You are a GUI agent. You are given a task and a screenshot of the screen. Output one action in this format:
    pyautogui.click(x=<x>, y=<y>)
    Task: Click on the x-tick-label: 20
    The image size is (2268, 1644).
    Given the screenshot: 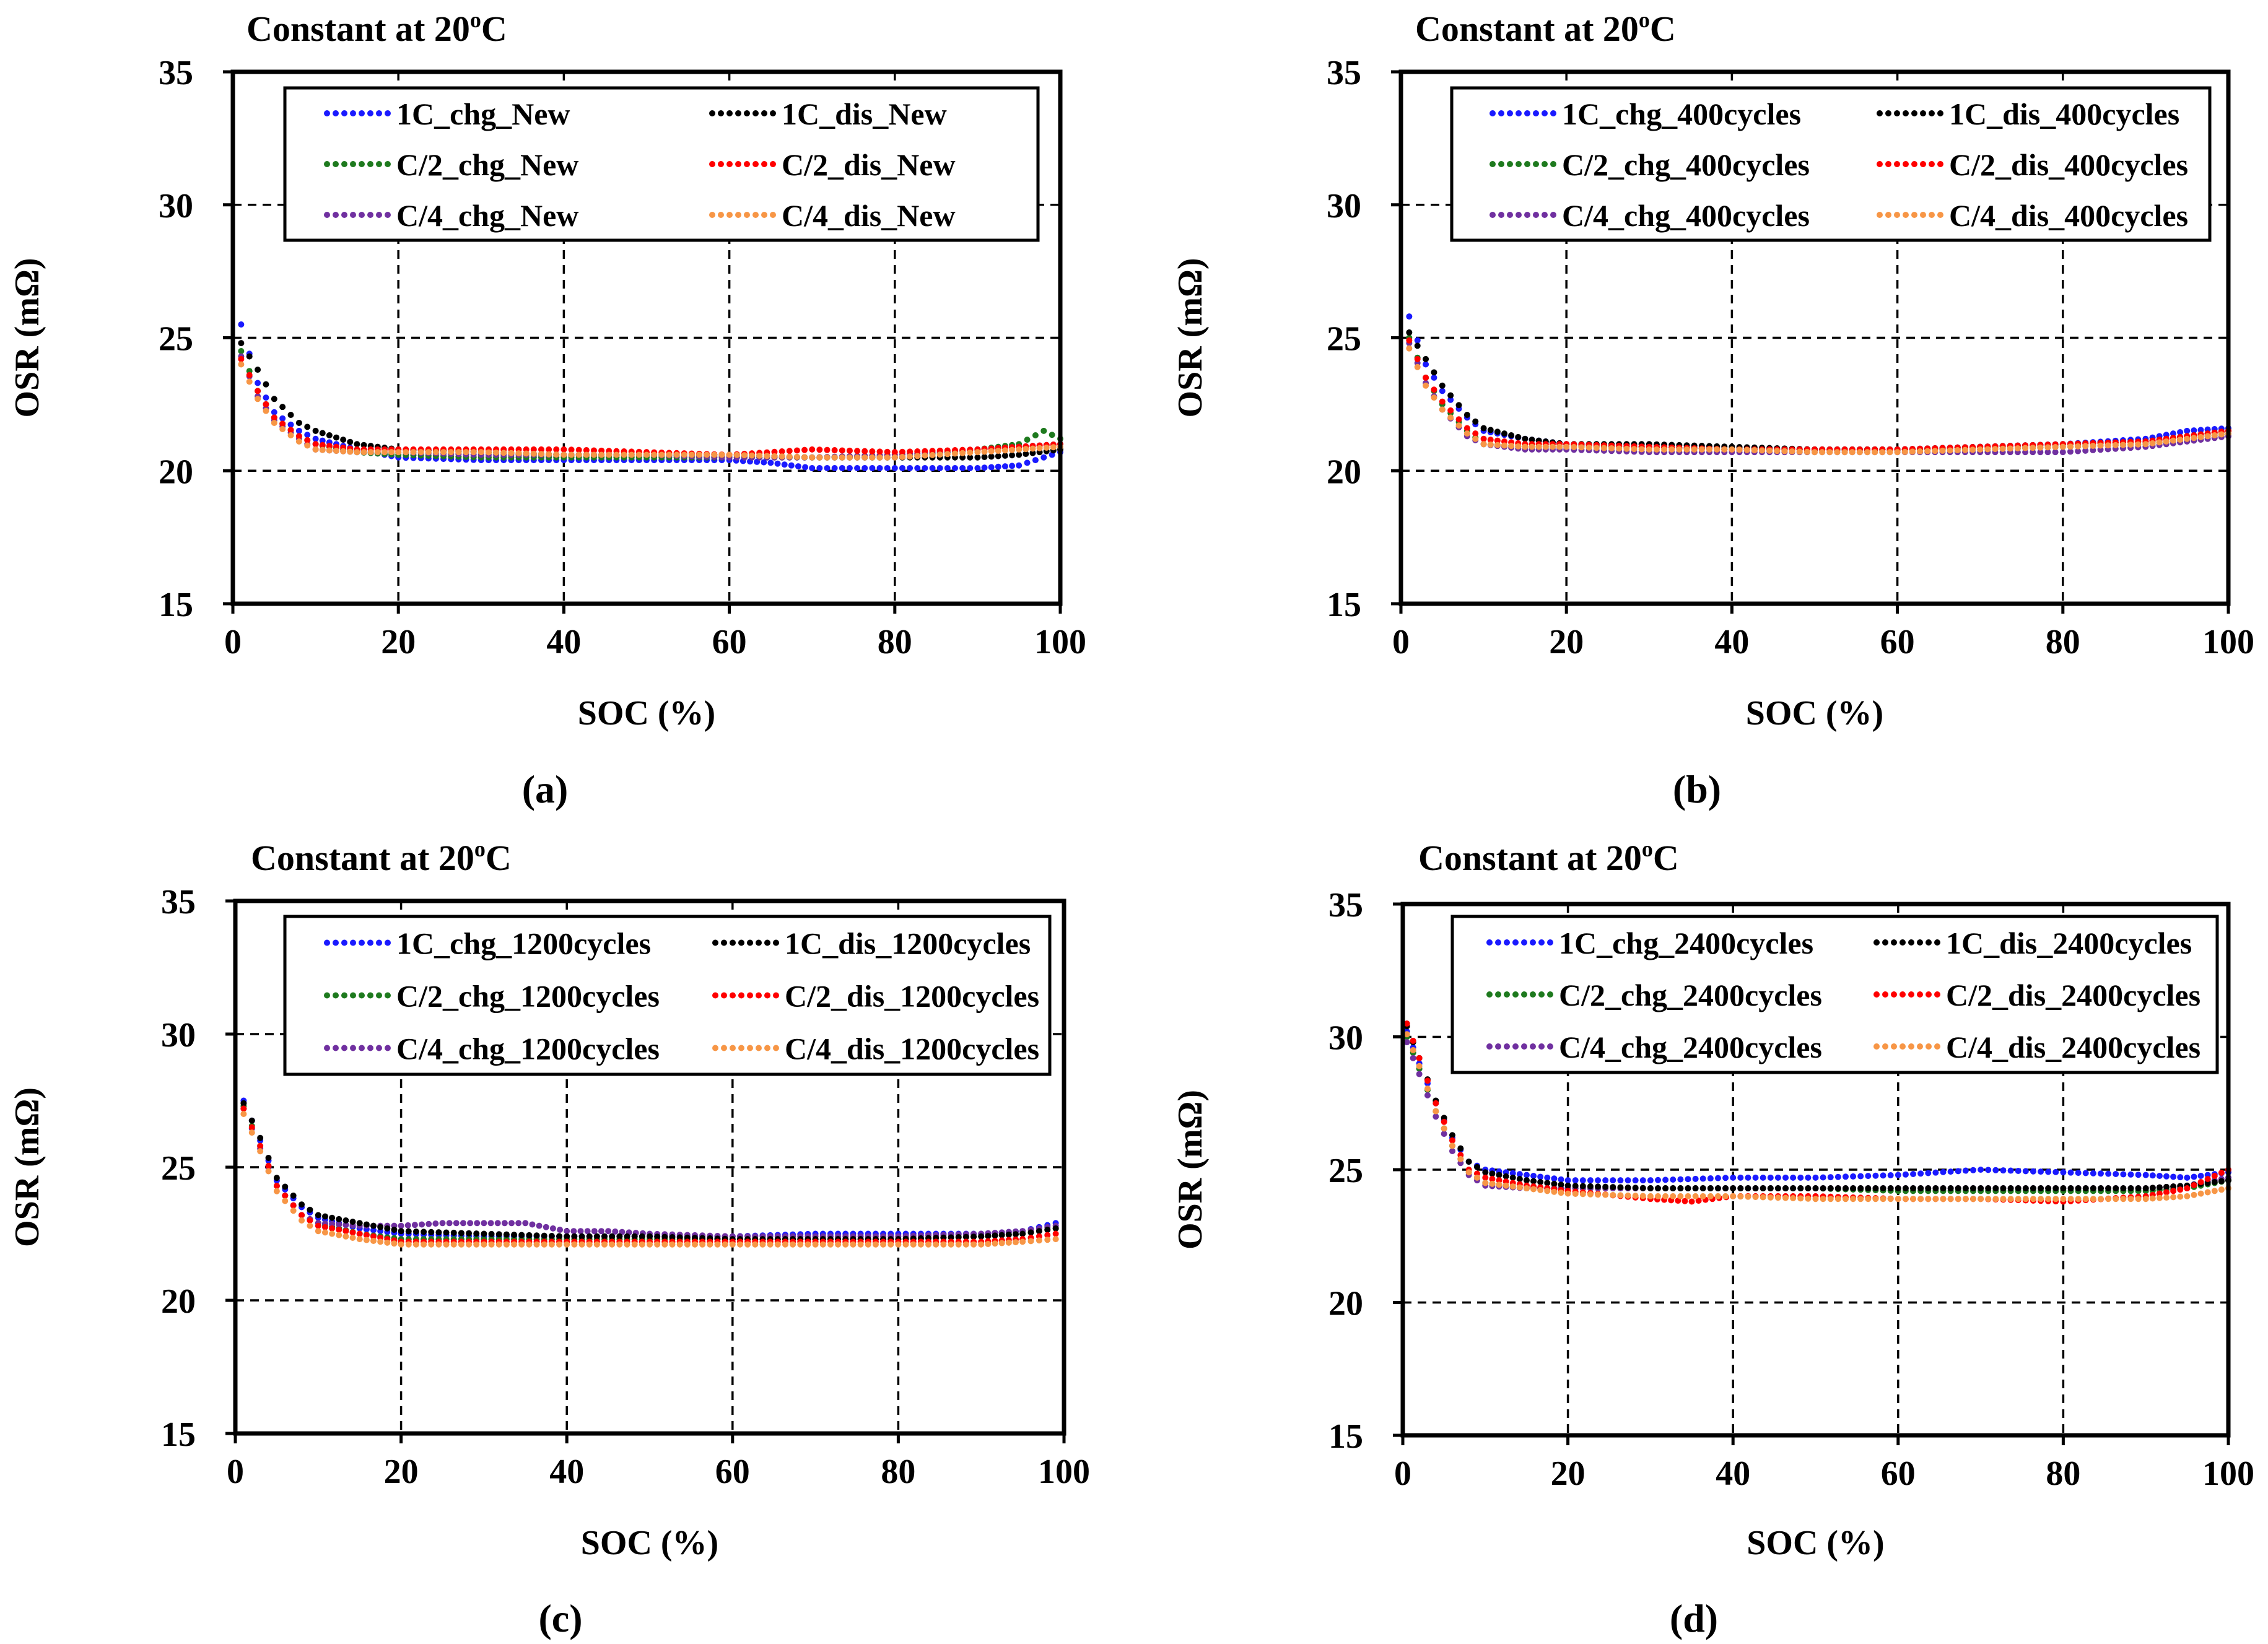 What is the action you would take?
    pyautogui.click(x=401, y=1472)
    